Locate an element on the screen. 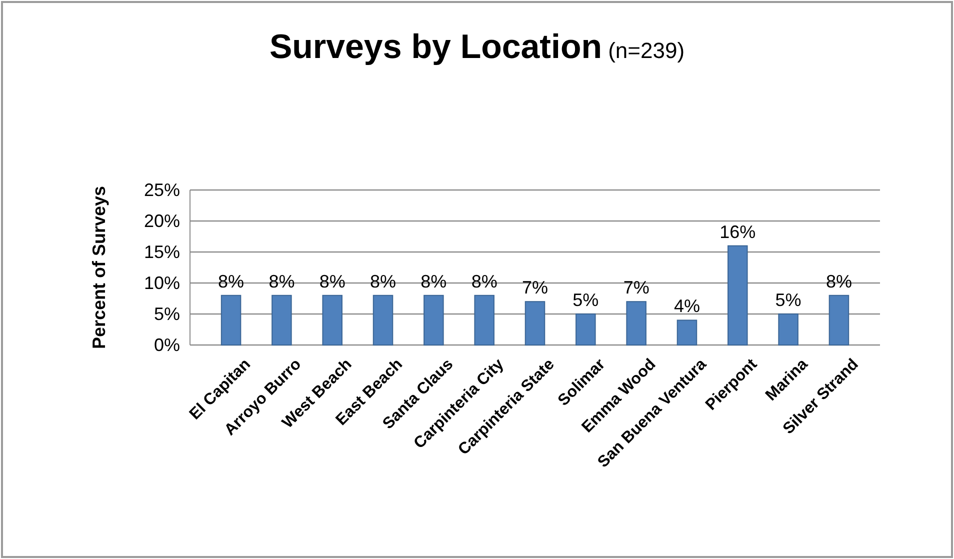 This screenshot has height=559, width=954. y-tick-label: 0% is located at coordinates (167, 344).